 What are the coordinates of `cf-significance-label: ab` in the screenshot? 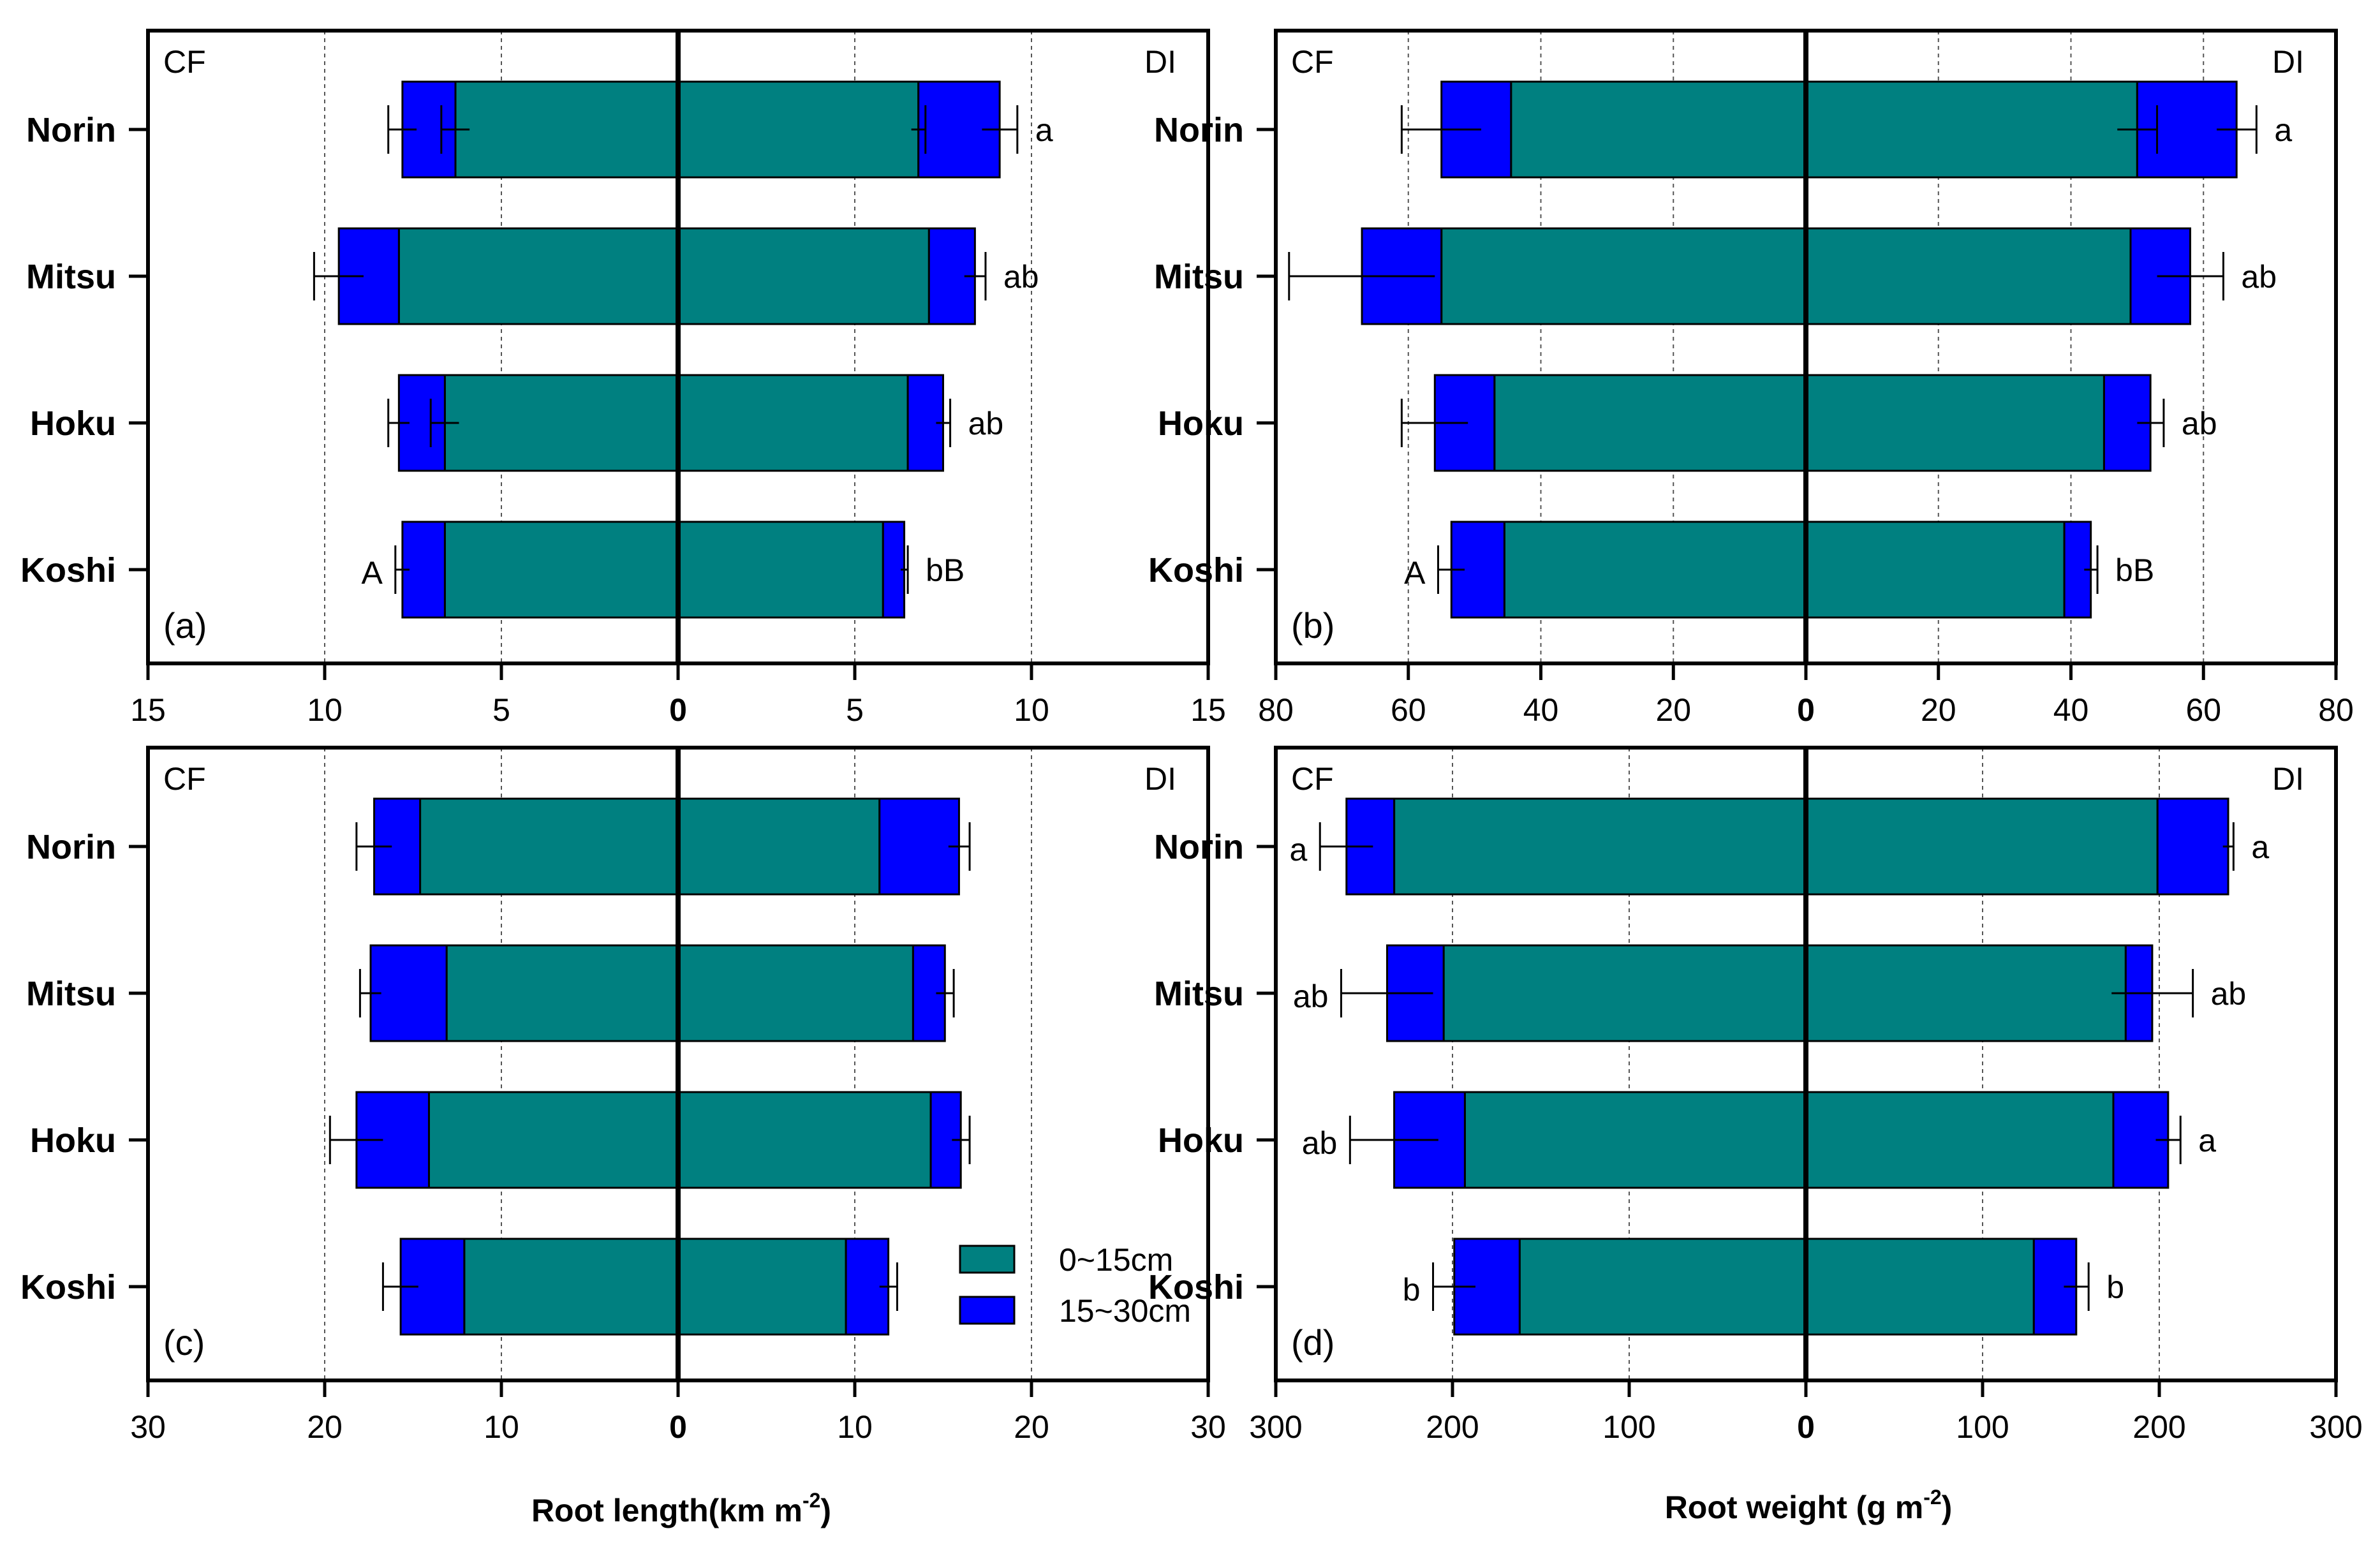 It's located at (1320, 1143).